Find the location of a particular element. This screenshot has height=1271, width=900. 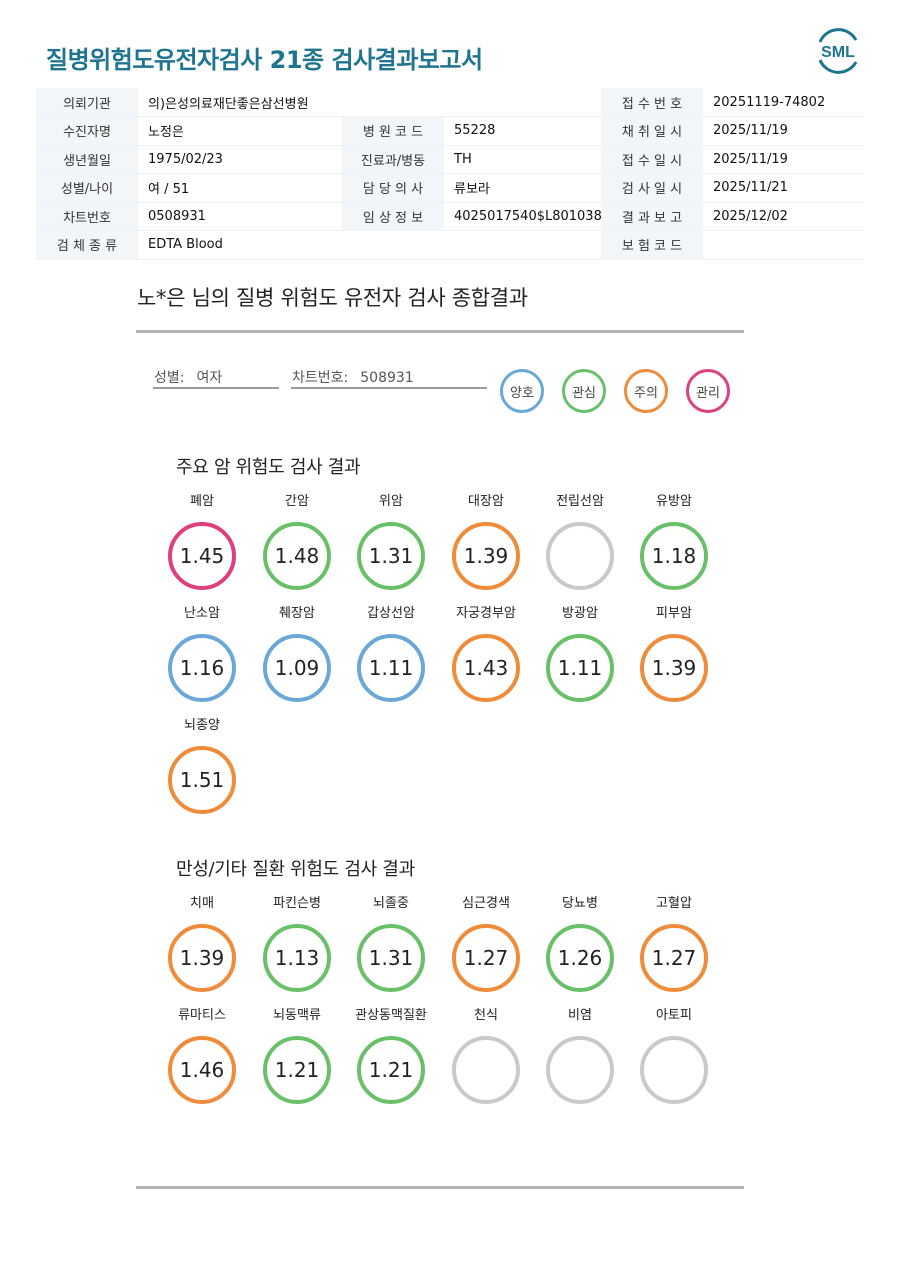

logo-text: SML is located at coordinates (838, 52).